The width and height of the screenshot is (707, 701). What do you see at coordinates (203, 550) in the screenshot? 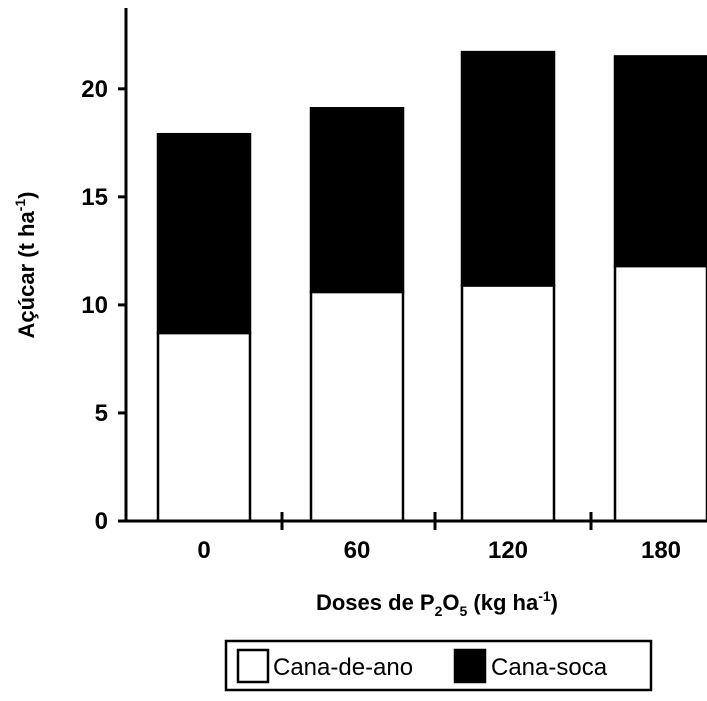
I see `x-tick-label-0: 0` at bounding box center [203, 550].